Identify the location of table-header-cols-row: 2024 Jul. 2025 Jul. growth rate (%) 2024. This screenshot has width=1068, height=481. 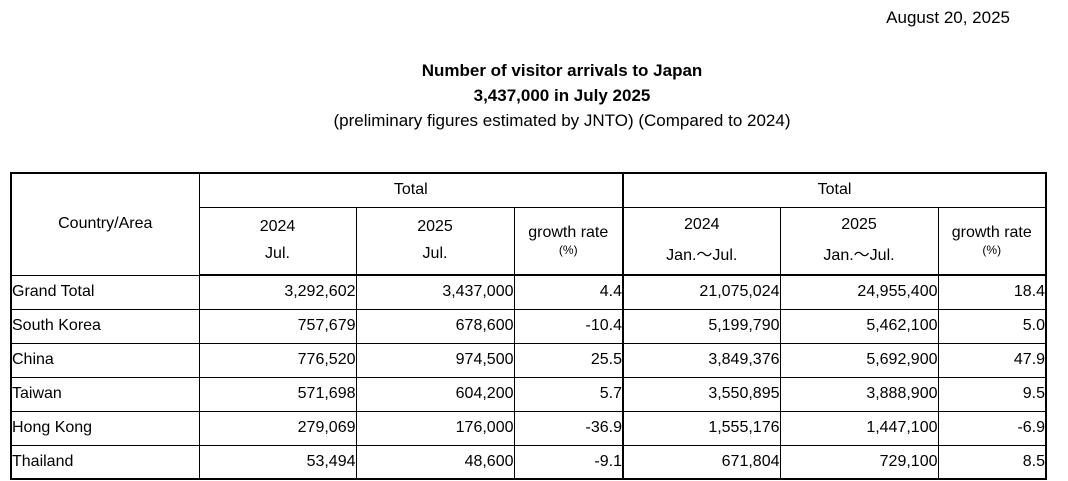
(529, 241).